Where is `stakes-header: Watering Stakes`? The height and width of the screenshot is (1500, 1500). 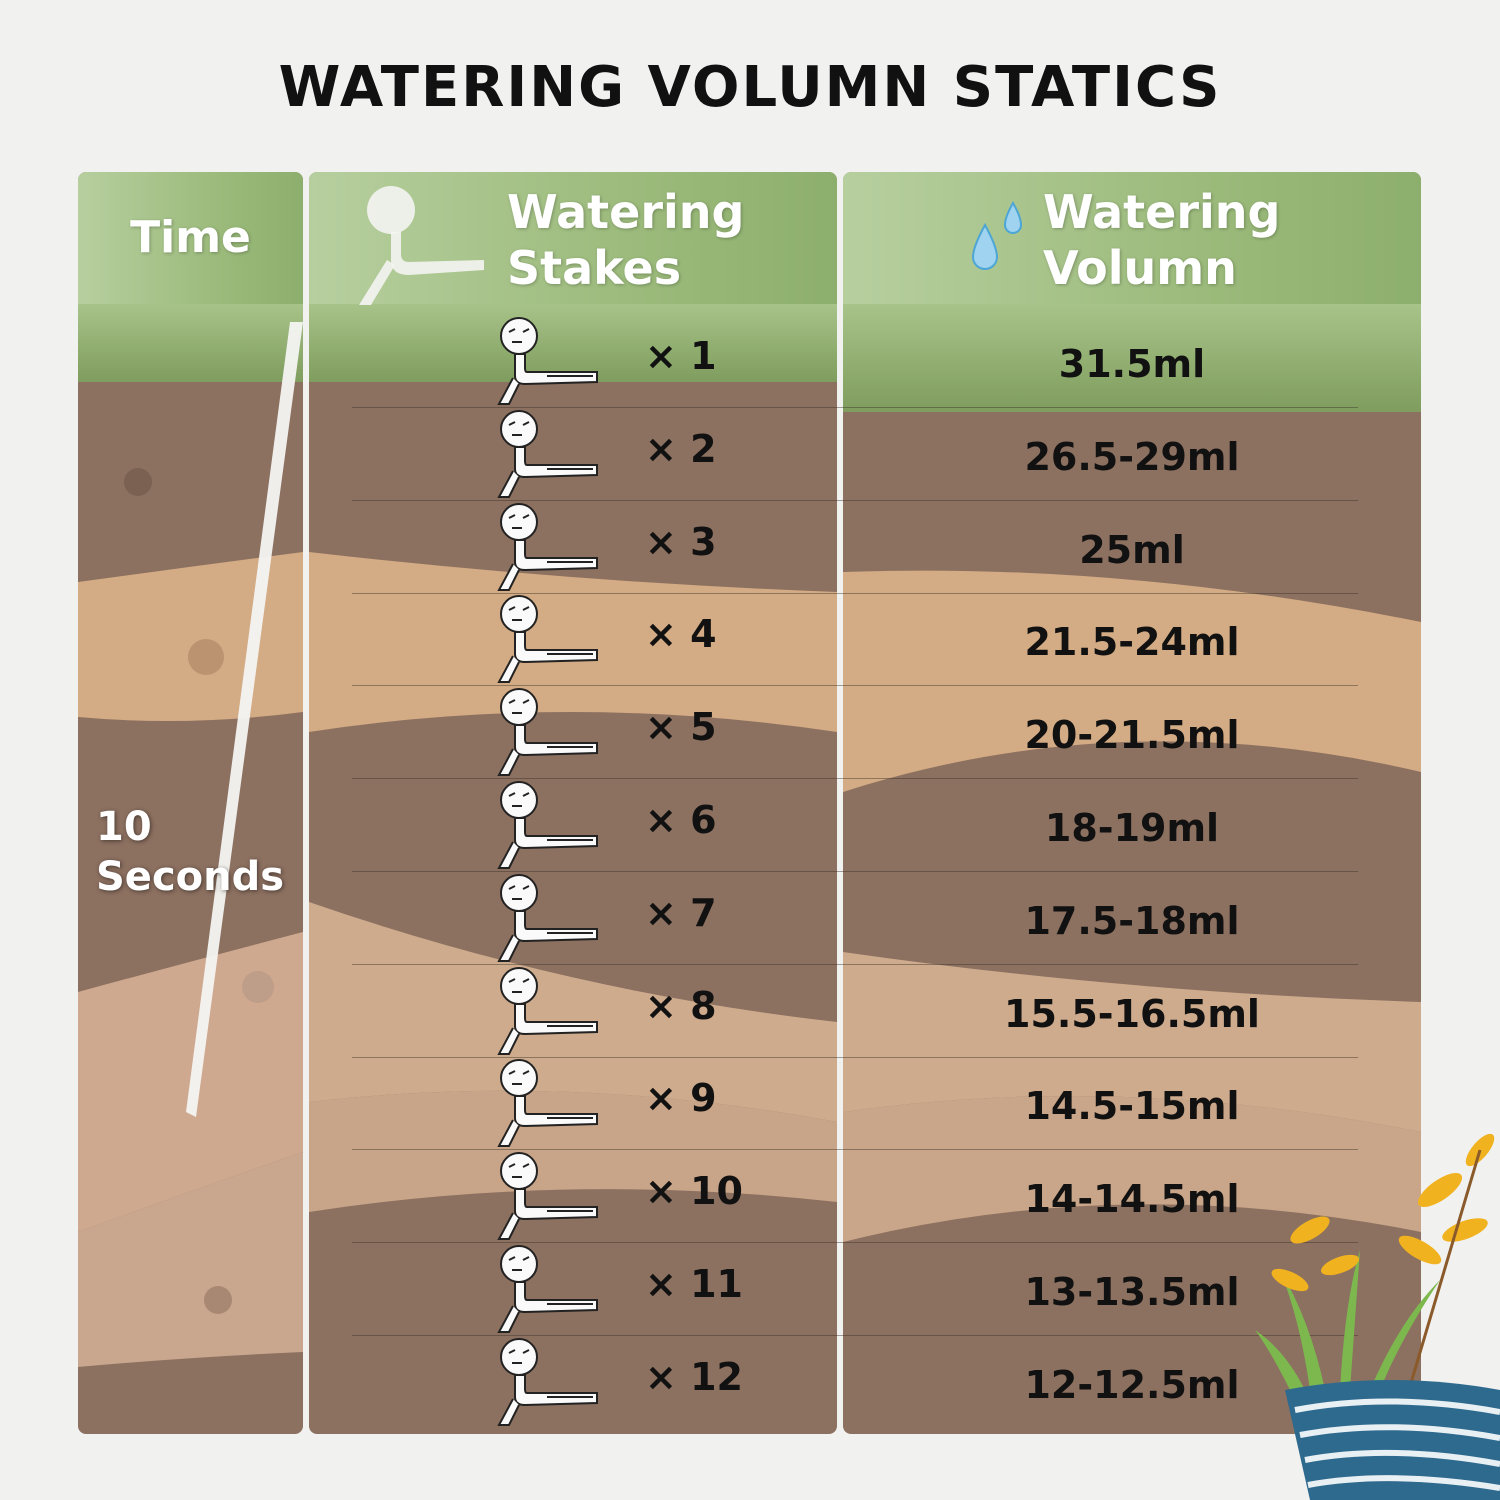
stakes-header: Watering Stakes is located at coordinates (573, 238).